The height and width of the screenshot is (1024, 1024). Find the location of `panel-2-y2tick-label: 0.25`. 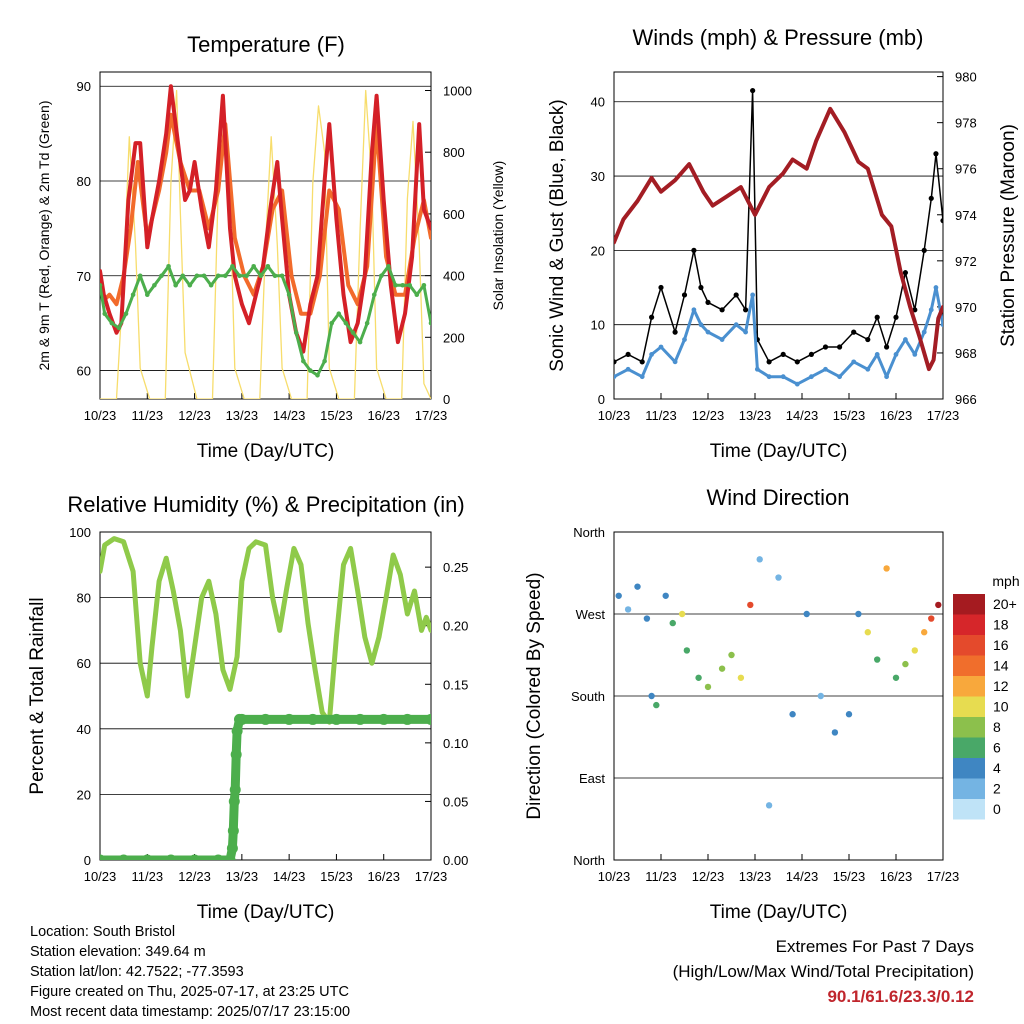

panel-2-y2tick-label: 0.25 is located at coordinates (455, 567).